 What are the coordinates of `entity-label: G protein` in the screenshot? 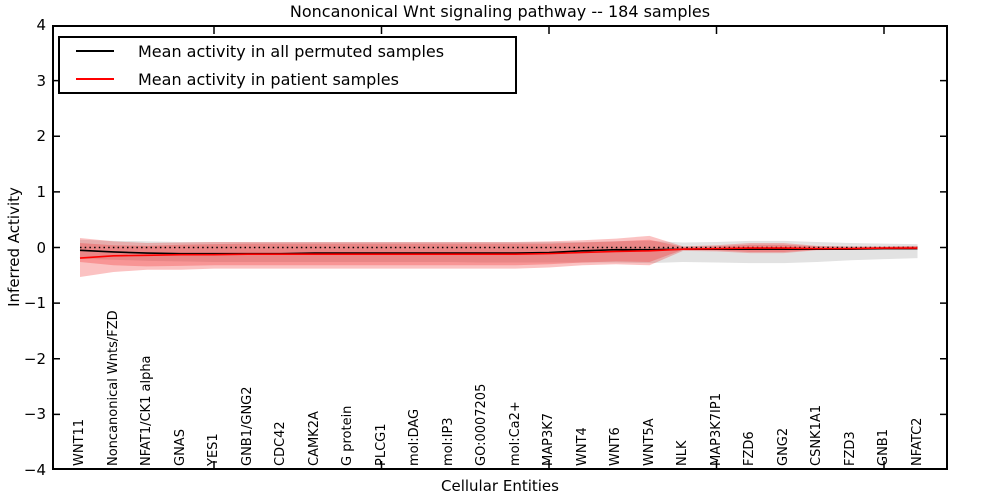 It's located at (347, 435).